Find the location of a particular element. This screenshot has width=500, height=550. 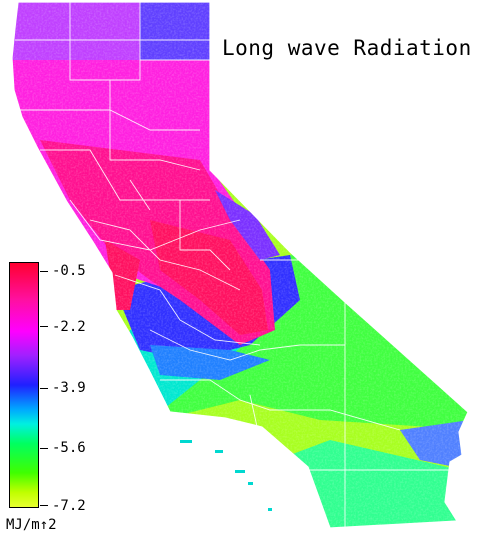

legend-colorbar is located at coordinates (24, 385).